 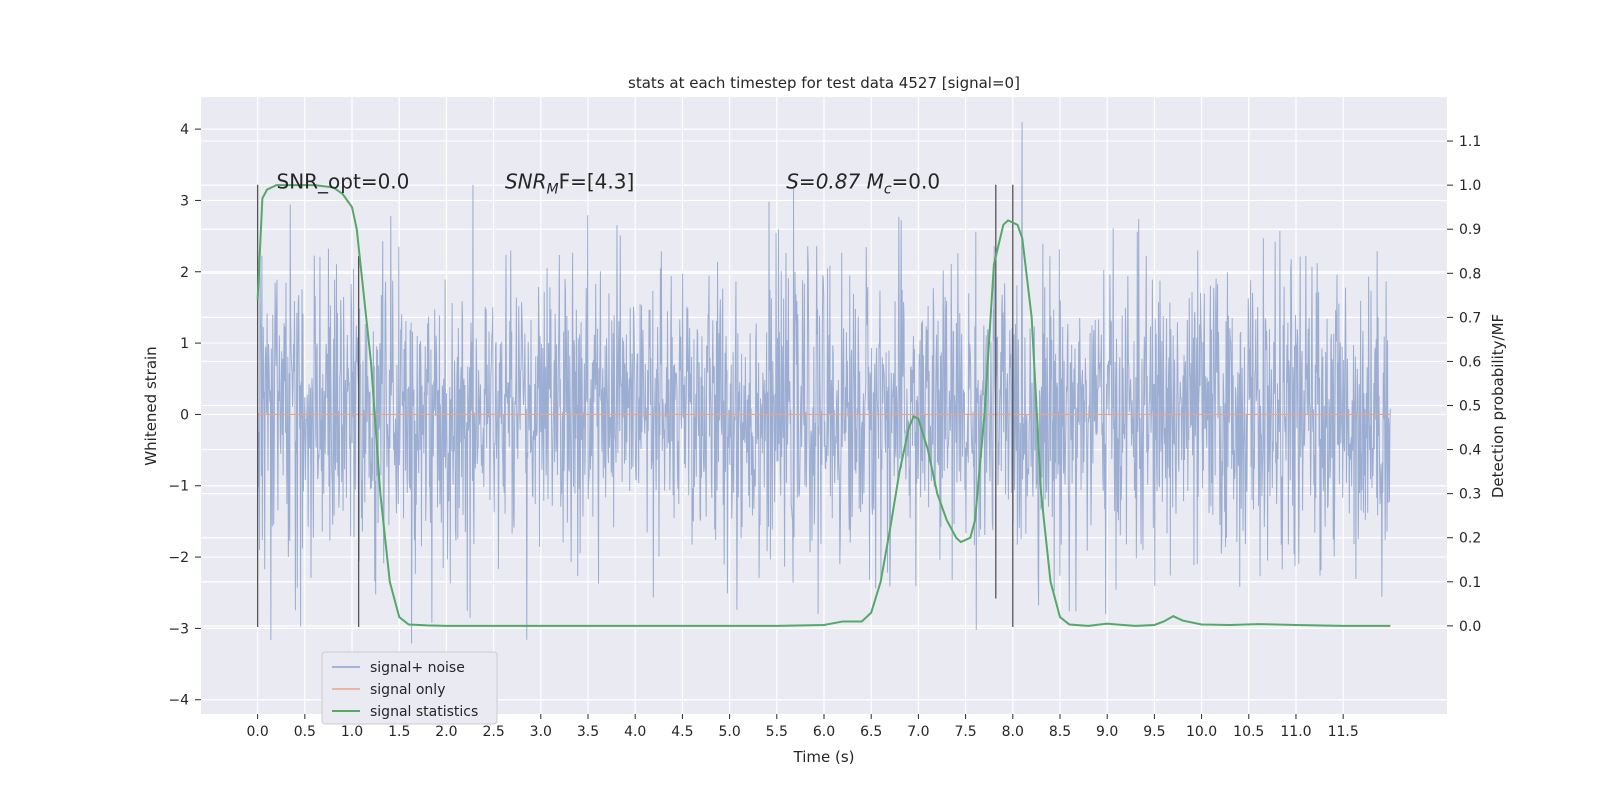 I want to click on x-tick-label: 0.0, so click(x=258, y=732).